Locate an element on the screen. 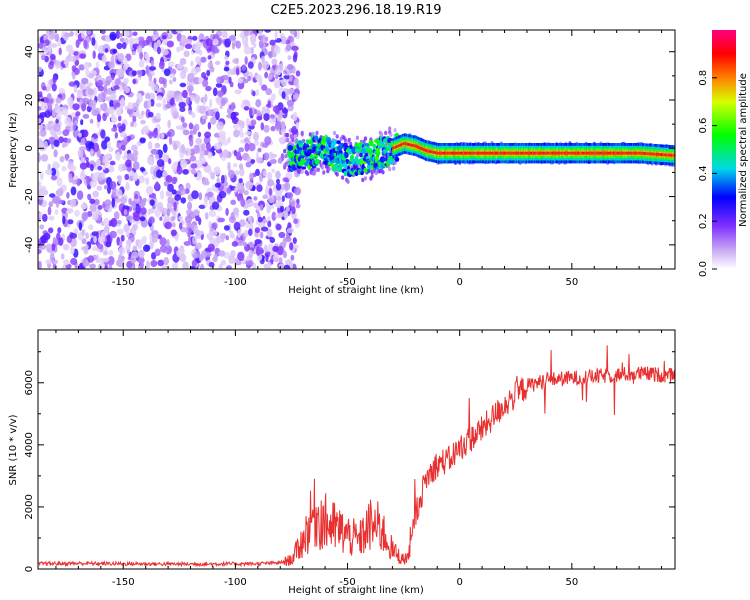 The height and width of the screenshot is (600, 750). colorbar-tick-label: 0.0 is located at coordinates (703, 269).